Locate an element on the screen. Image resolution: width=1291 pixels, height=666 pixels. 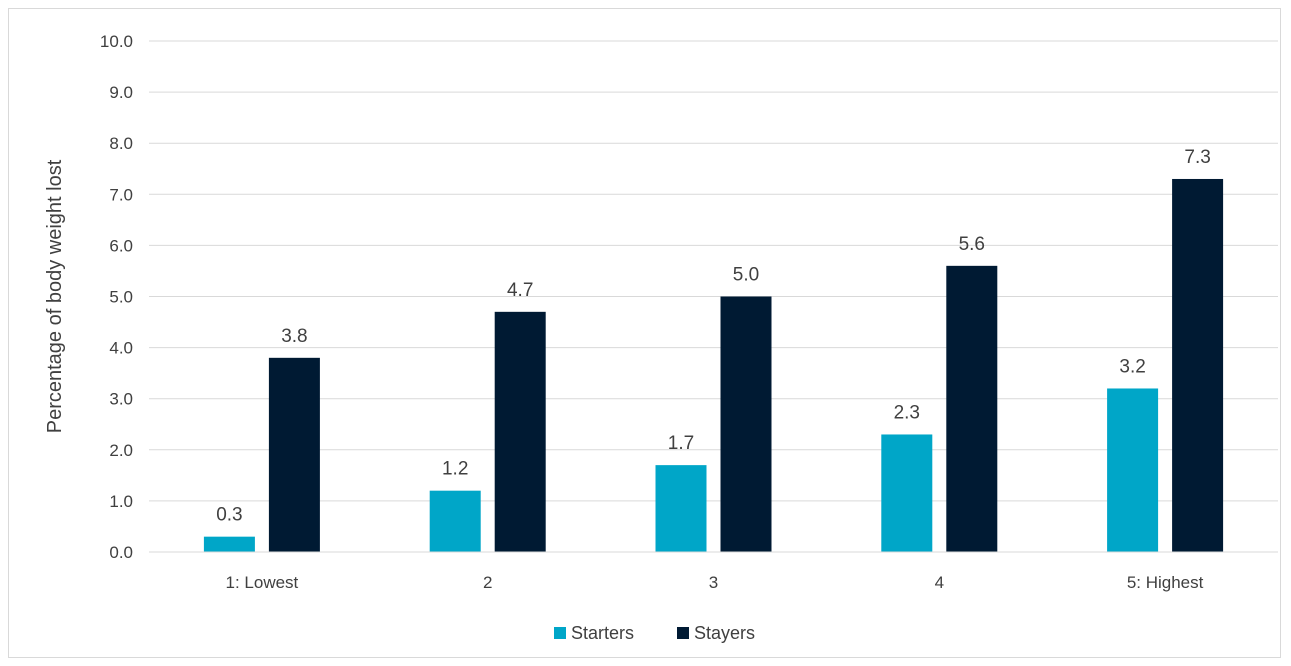
data-label: 2.3 is located at coordinates (907, 412).